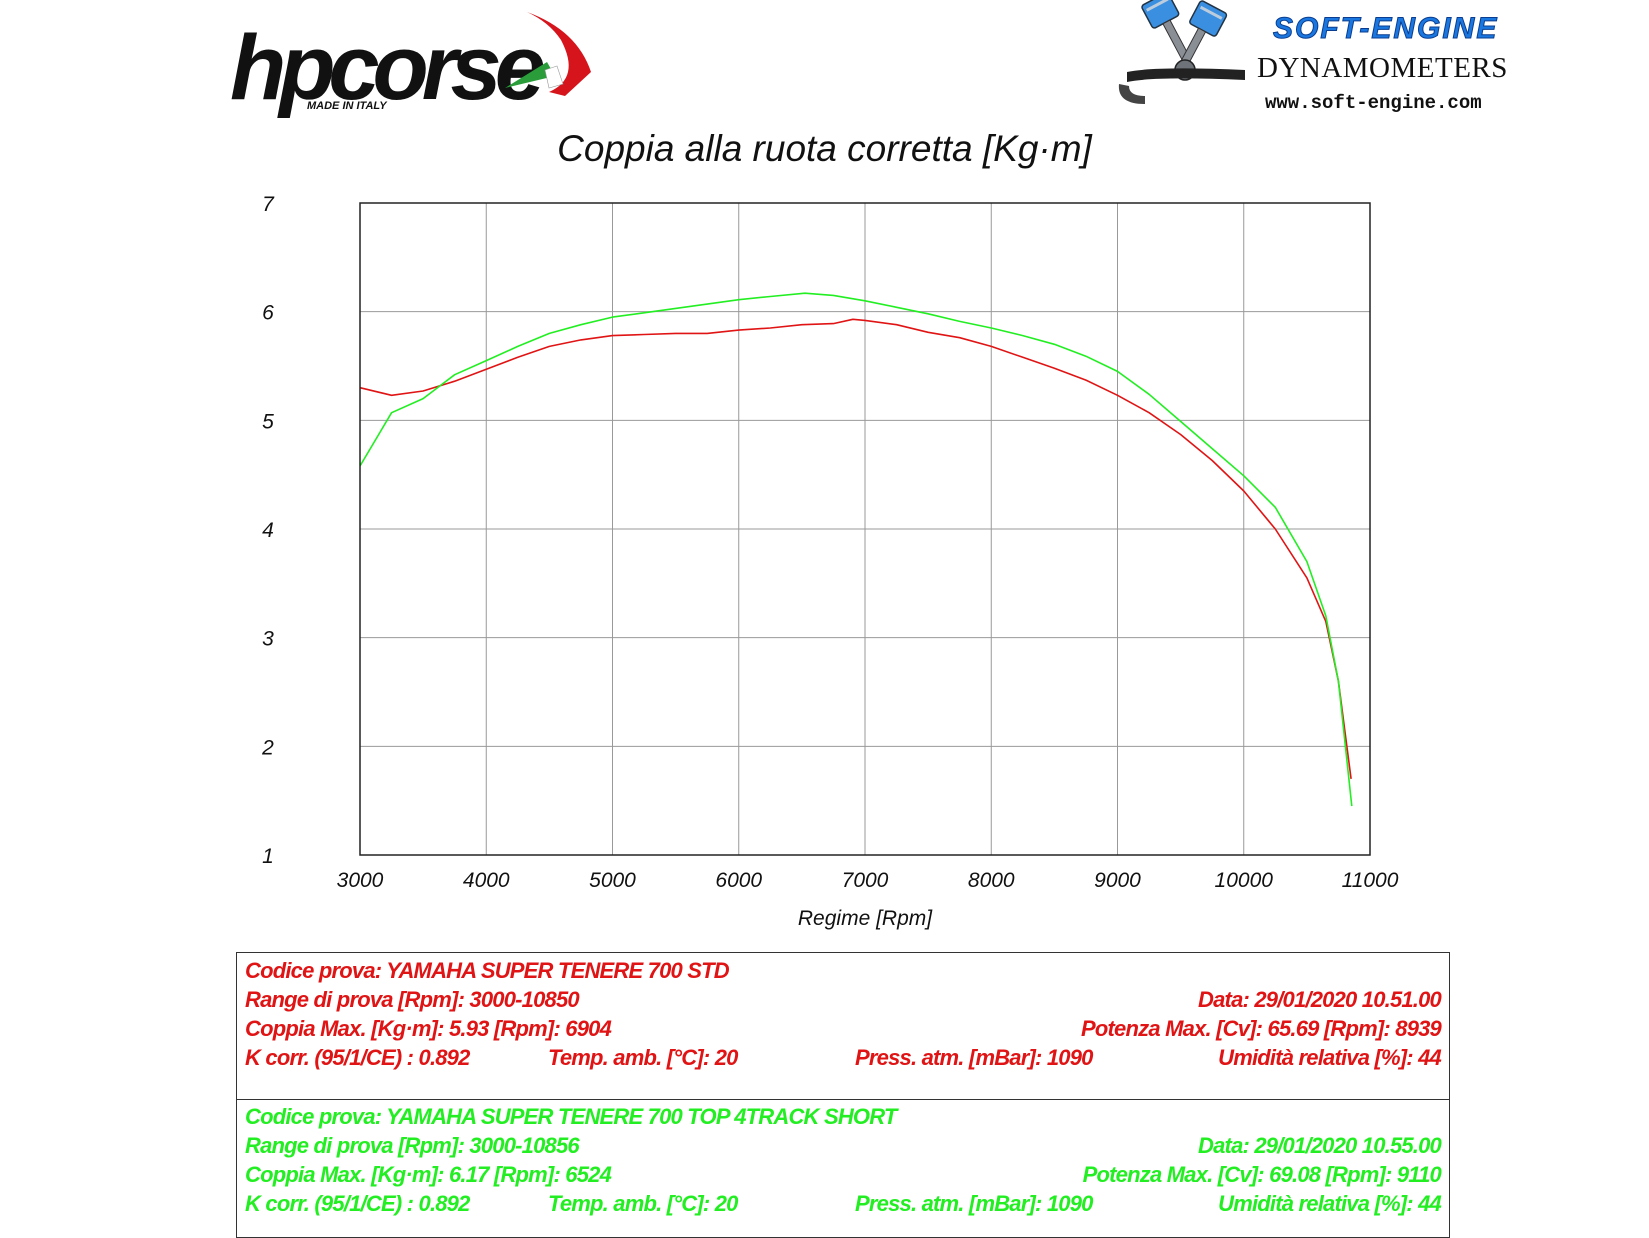 Image resolution: width=1649 pixels, height=1238 pixels. What do you see at coordinates (360, 880) in the screenshot?
I see `x-tick-label: 3000` at bounding box center [360, 880].